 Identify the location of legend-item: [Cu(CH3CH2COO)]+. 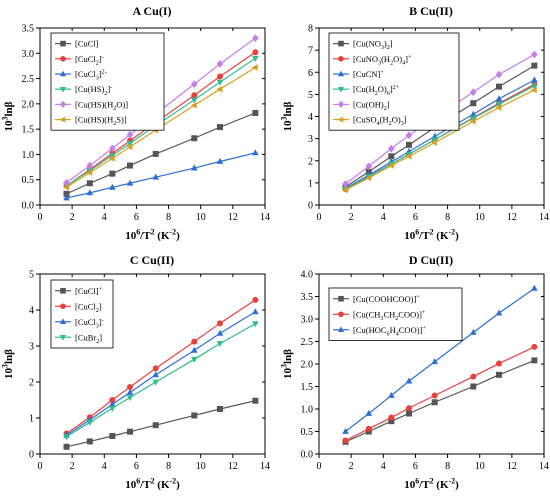
(379, 315).